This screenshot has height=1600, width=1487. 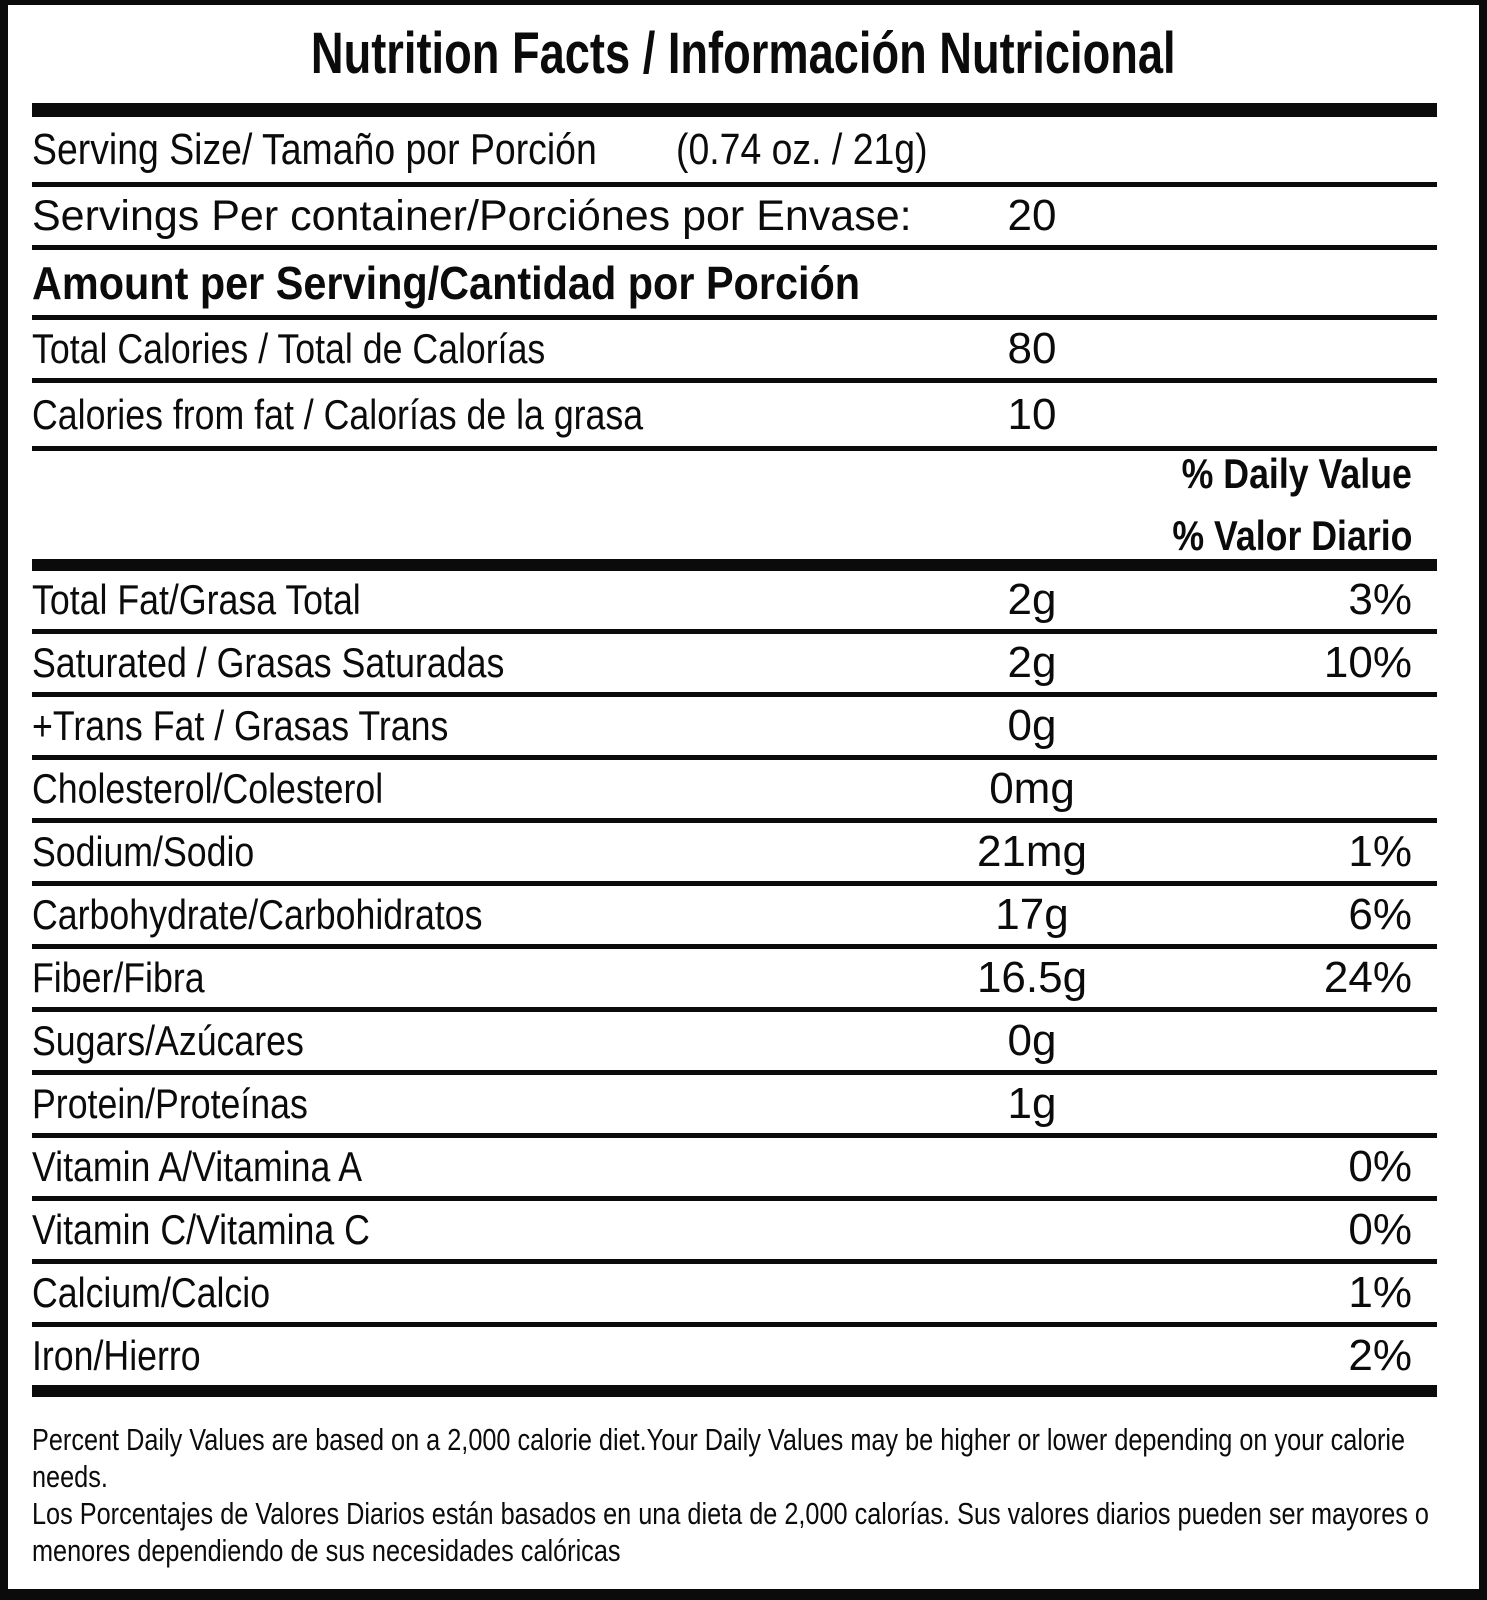 I want to click on servings-per-container-value: 20, so click(x=1032, y=215).